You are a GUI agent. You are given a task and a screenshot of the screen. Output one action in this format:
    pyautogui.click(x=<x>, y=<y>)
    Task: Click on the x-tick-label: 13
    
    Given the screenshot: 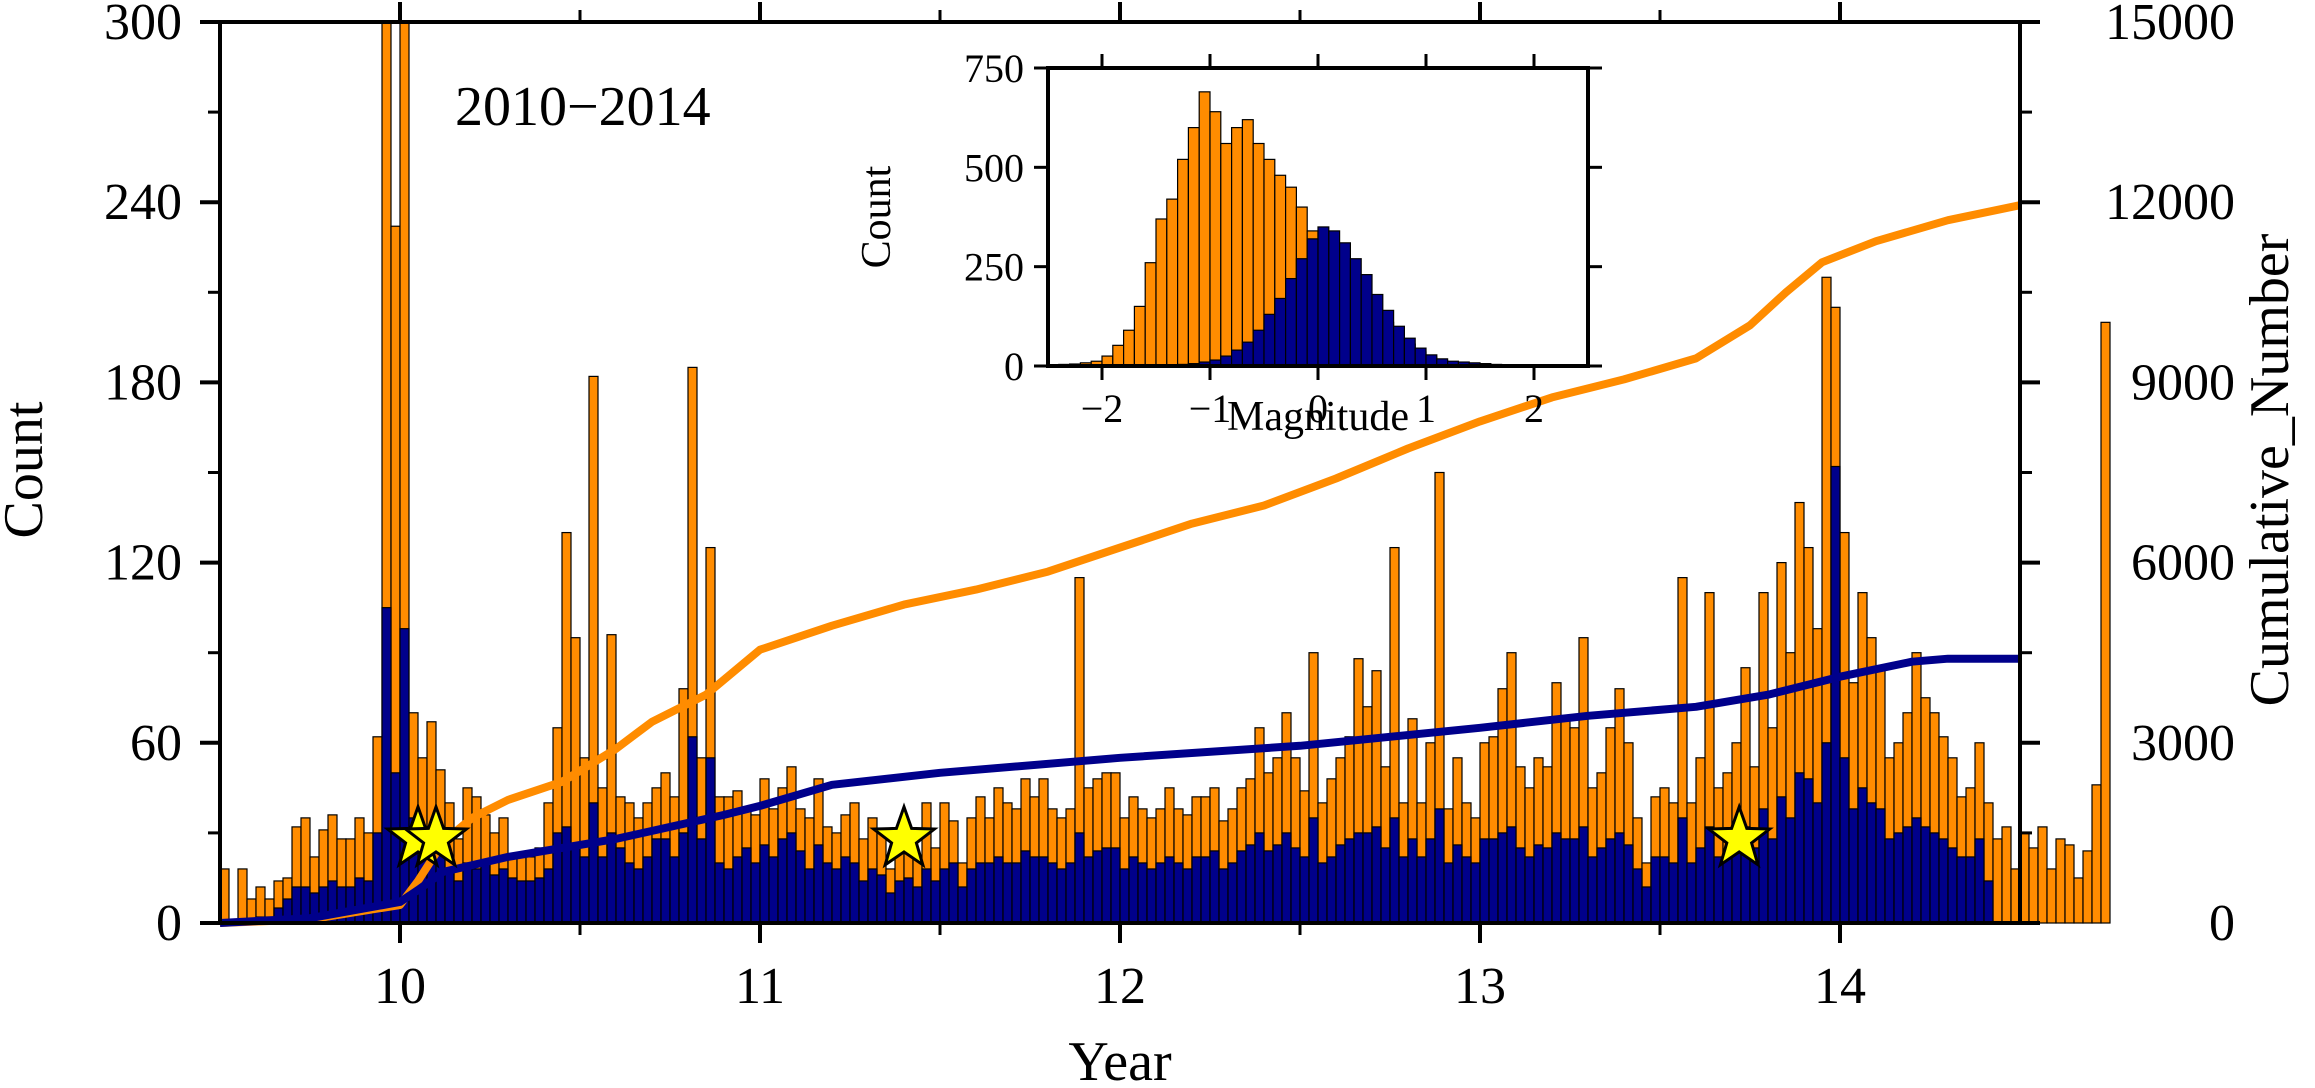 What is the action you would take?
    pyautogui.click(x=1480, y=986)
    